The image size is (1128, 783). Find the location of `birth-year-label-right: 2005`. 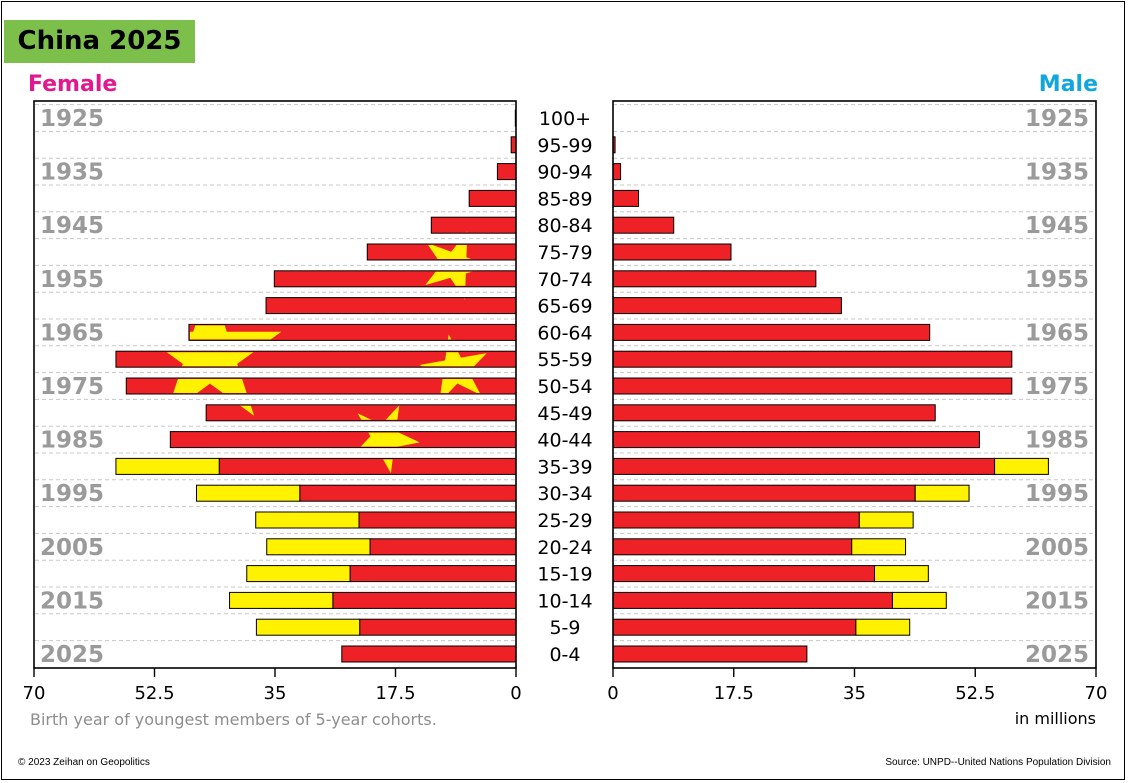

birth-year-label-right: 2005 is located at coordinates (1057, 548).